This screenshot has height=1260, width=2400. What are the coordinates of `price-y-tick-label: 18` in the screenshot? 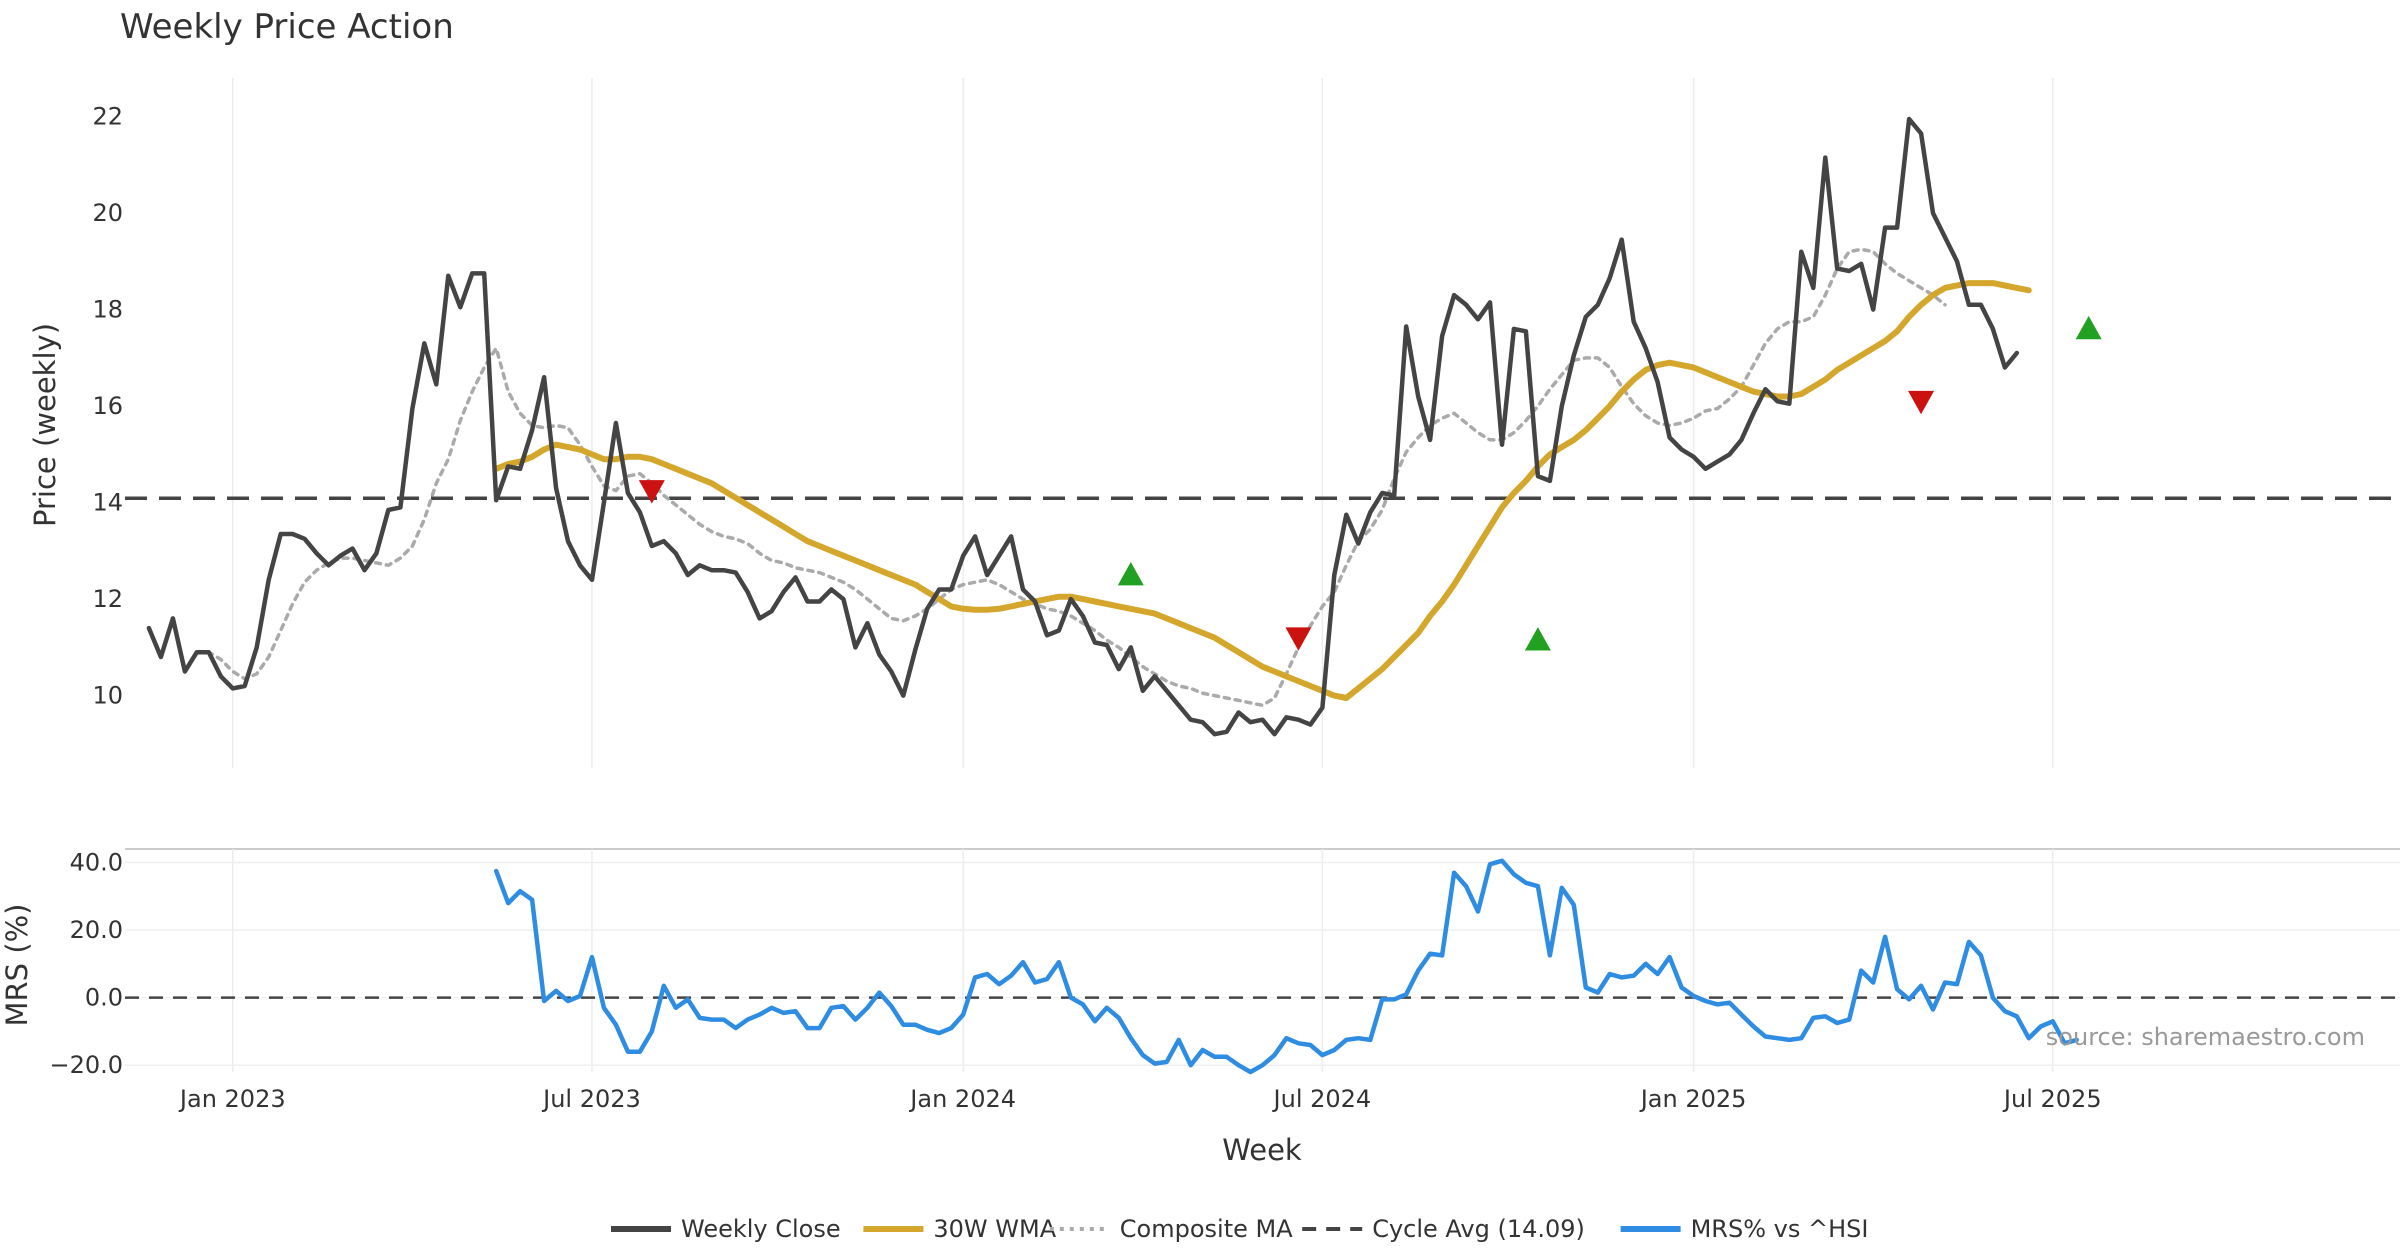 It's located at (107, 310).